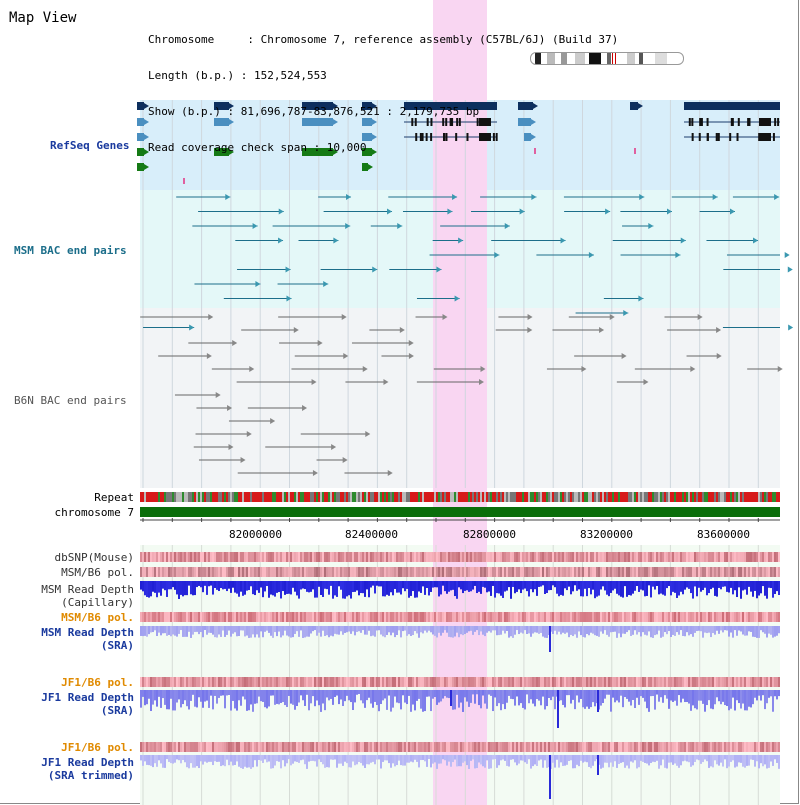 This screenshot has width=800, height=805. I want to click on track-label-msm-depth-sra: MSM Read Depth, so click(87, 632).